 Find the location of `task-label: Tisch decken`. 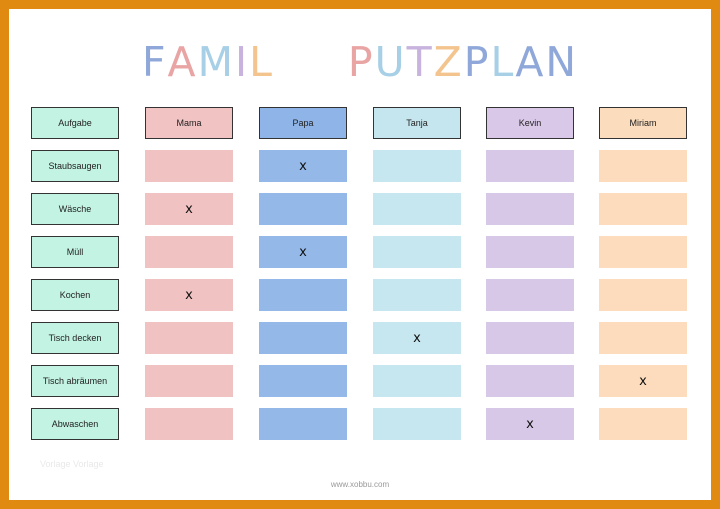

task-label: Tisch decken is located at coordinates (75, 338).